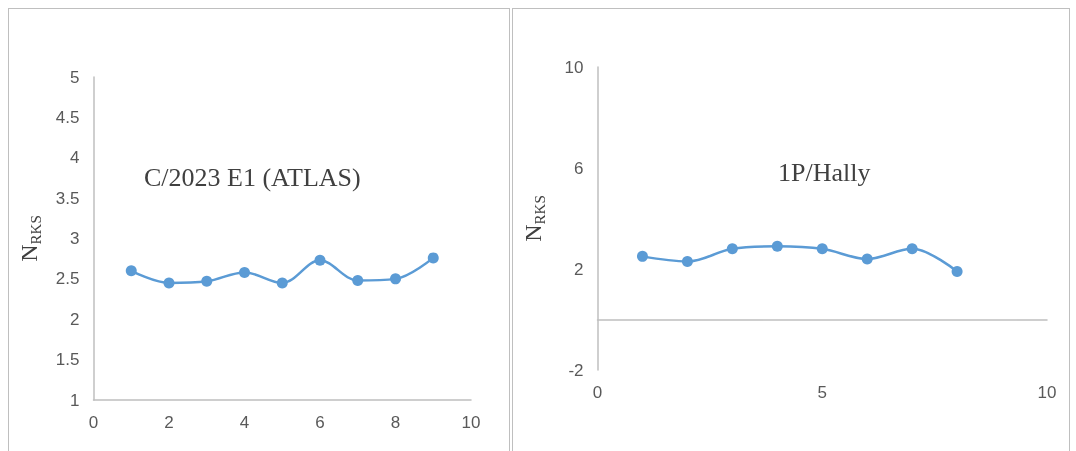 This screenshot has width=1076, height=451. What do you see at coordinates (320, 422) in the screenshot?
I see `x-tick-label: 6` at bounding box center [320, 422].